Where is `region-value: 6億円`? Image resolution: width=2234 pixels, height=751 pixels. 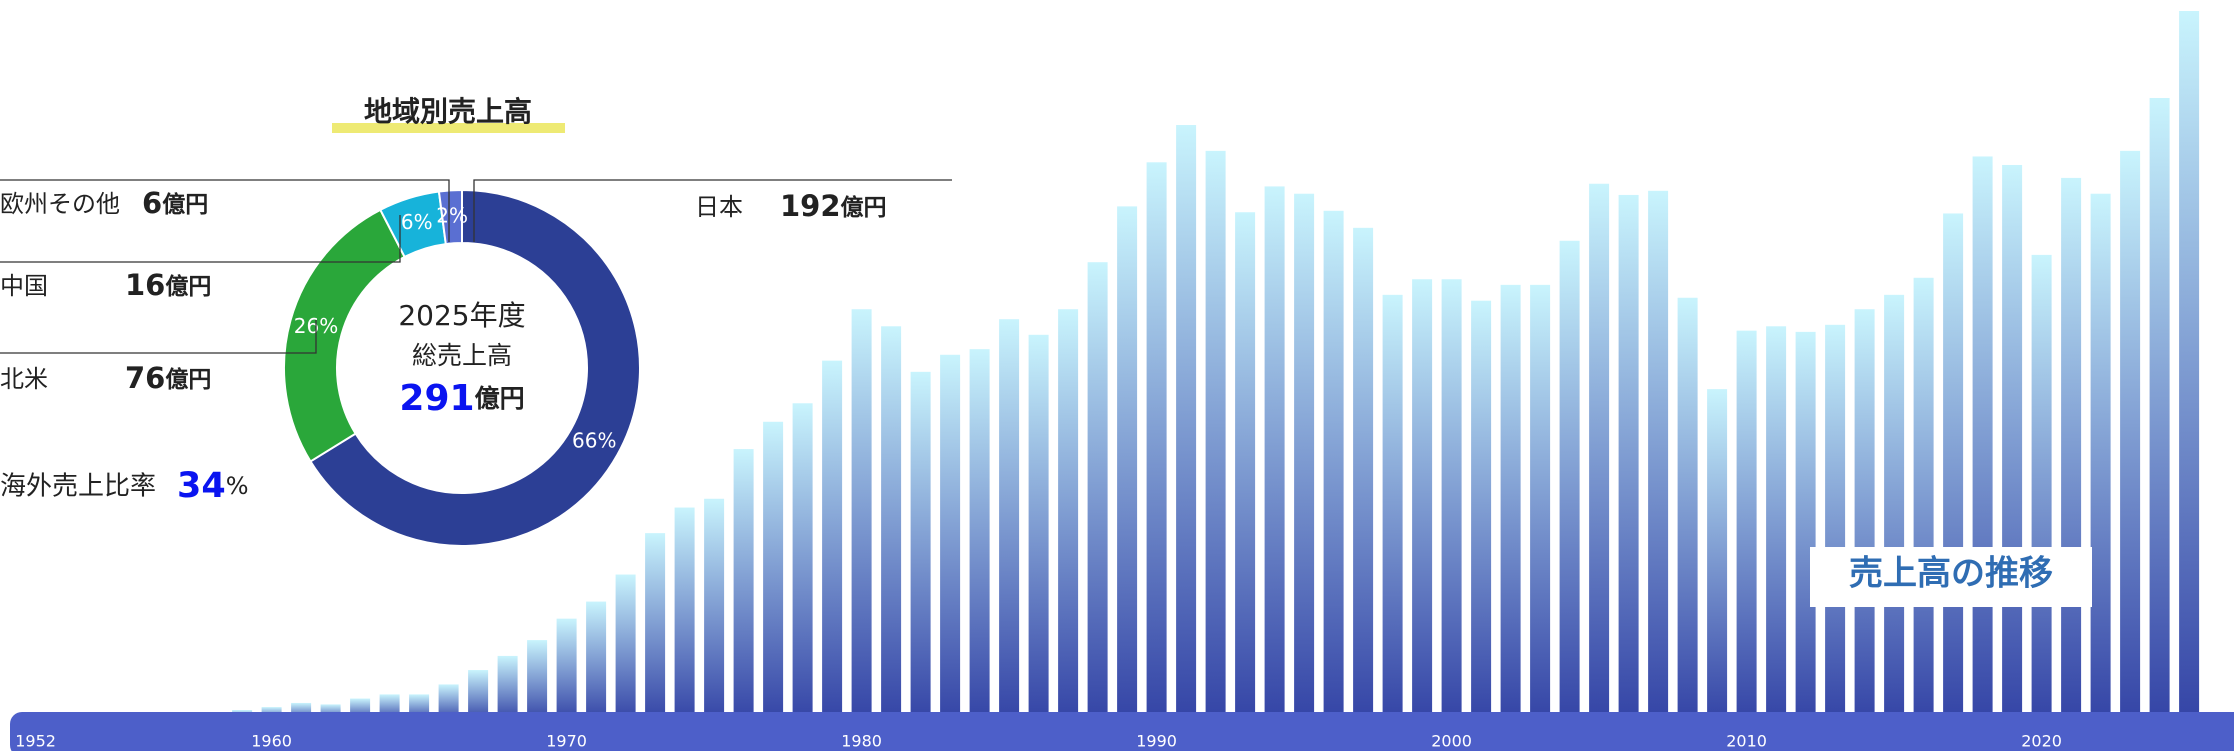
region-value: 6億円 is located at coordinates (175, 203).